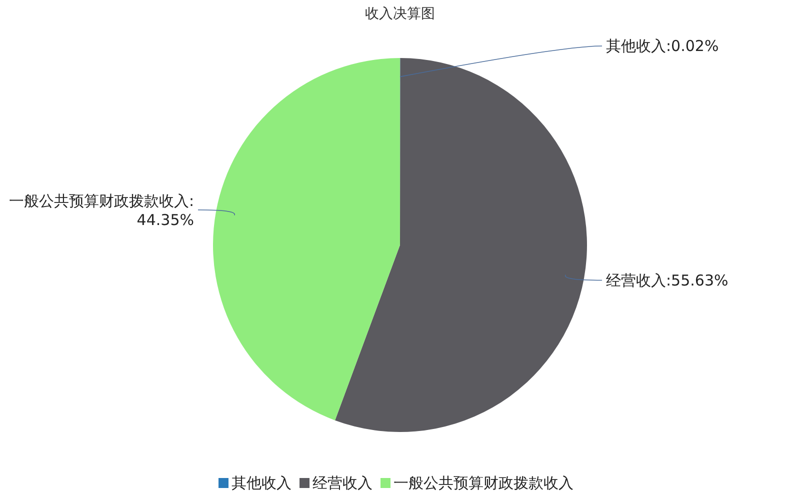 The width and height of the screenshot is (800, 500). I want to click on legend-label: 其他收入, so click(262, 483).